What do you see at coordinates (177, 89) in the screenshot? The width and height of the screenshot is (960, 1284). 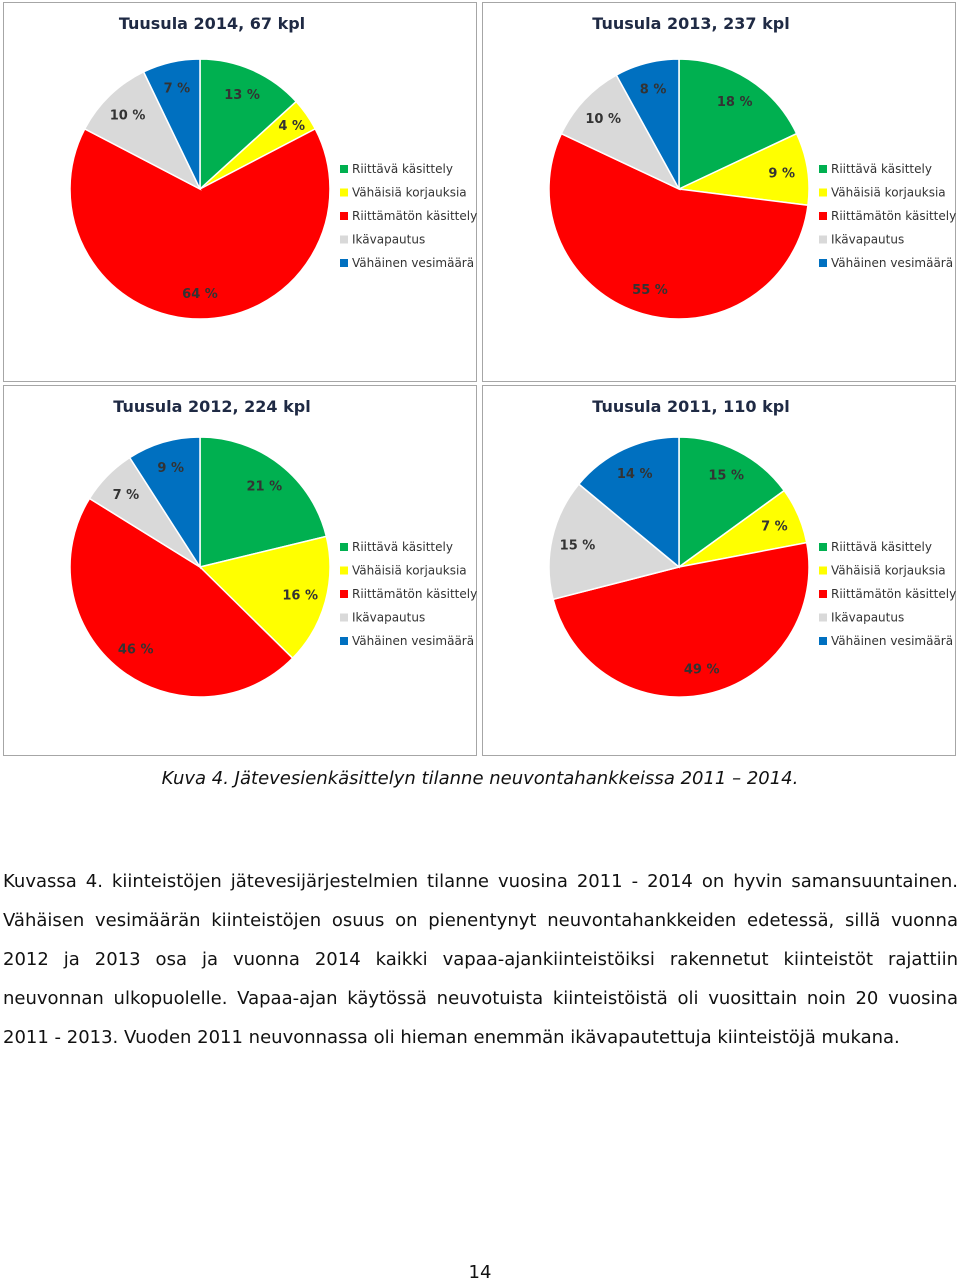 I see `slice-label-vahainen-vesimaara: 7 %` at bounding box center [177, 89].